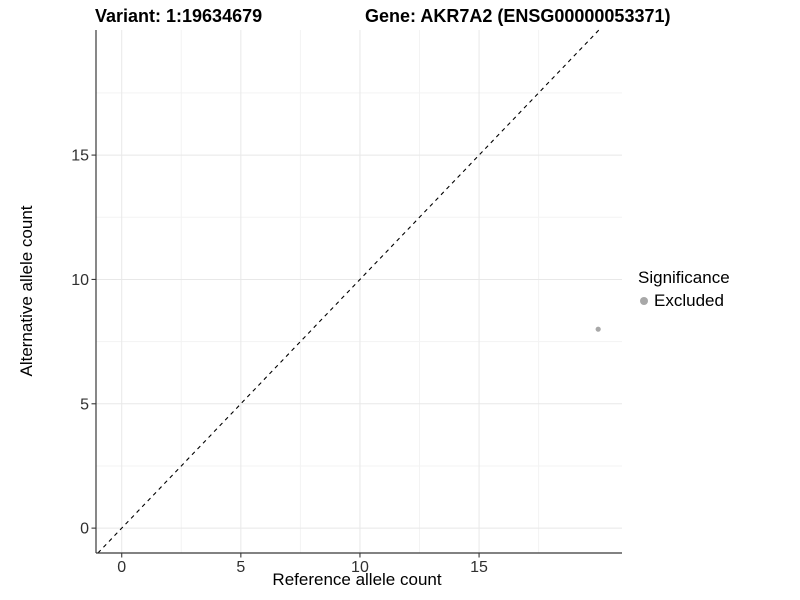 This screenshot has height=600, width=800. I want to click on legend-item-excluded: Excluded, so click(684, 300).